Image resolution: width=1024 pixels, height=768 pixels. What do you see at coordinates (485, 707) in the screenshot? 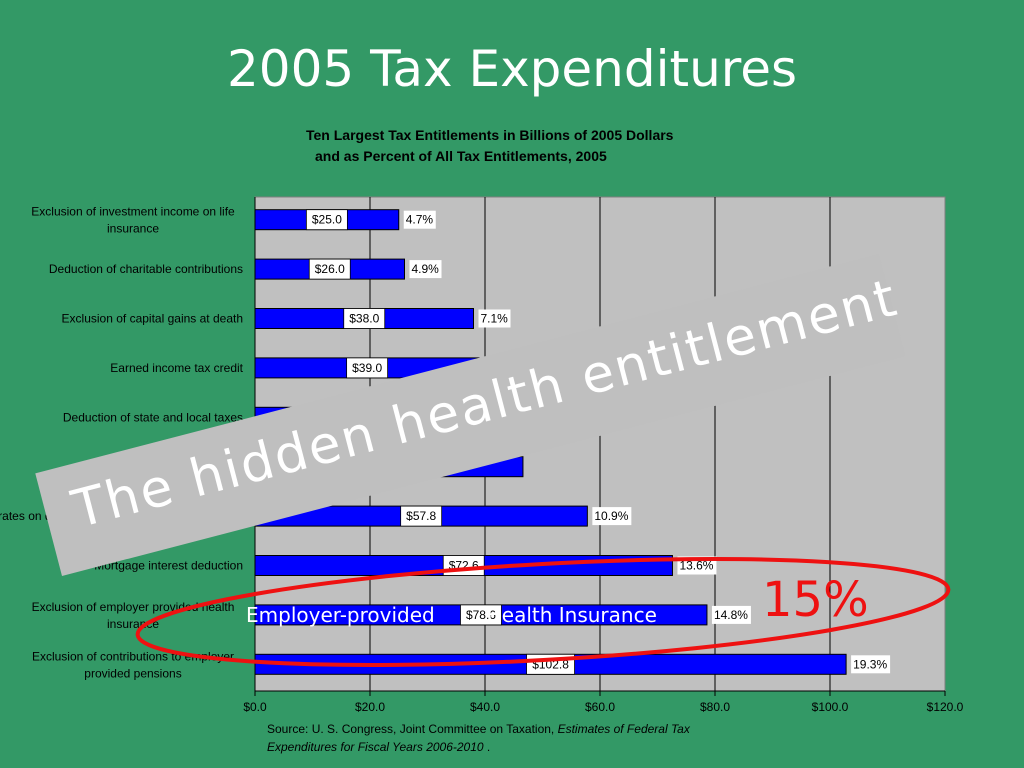
I see `x-tick-label: $40.0` at bounding box center [485, 707].